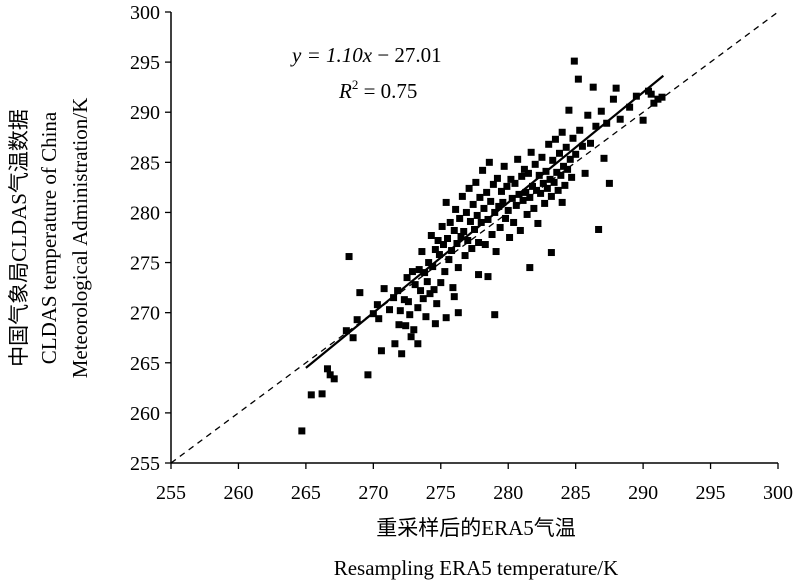 The height and width of the screenshot is (585, 800). I want to click on y-tick-label: 270, so click(145, 314).